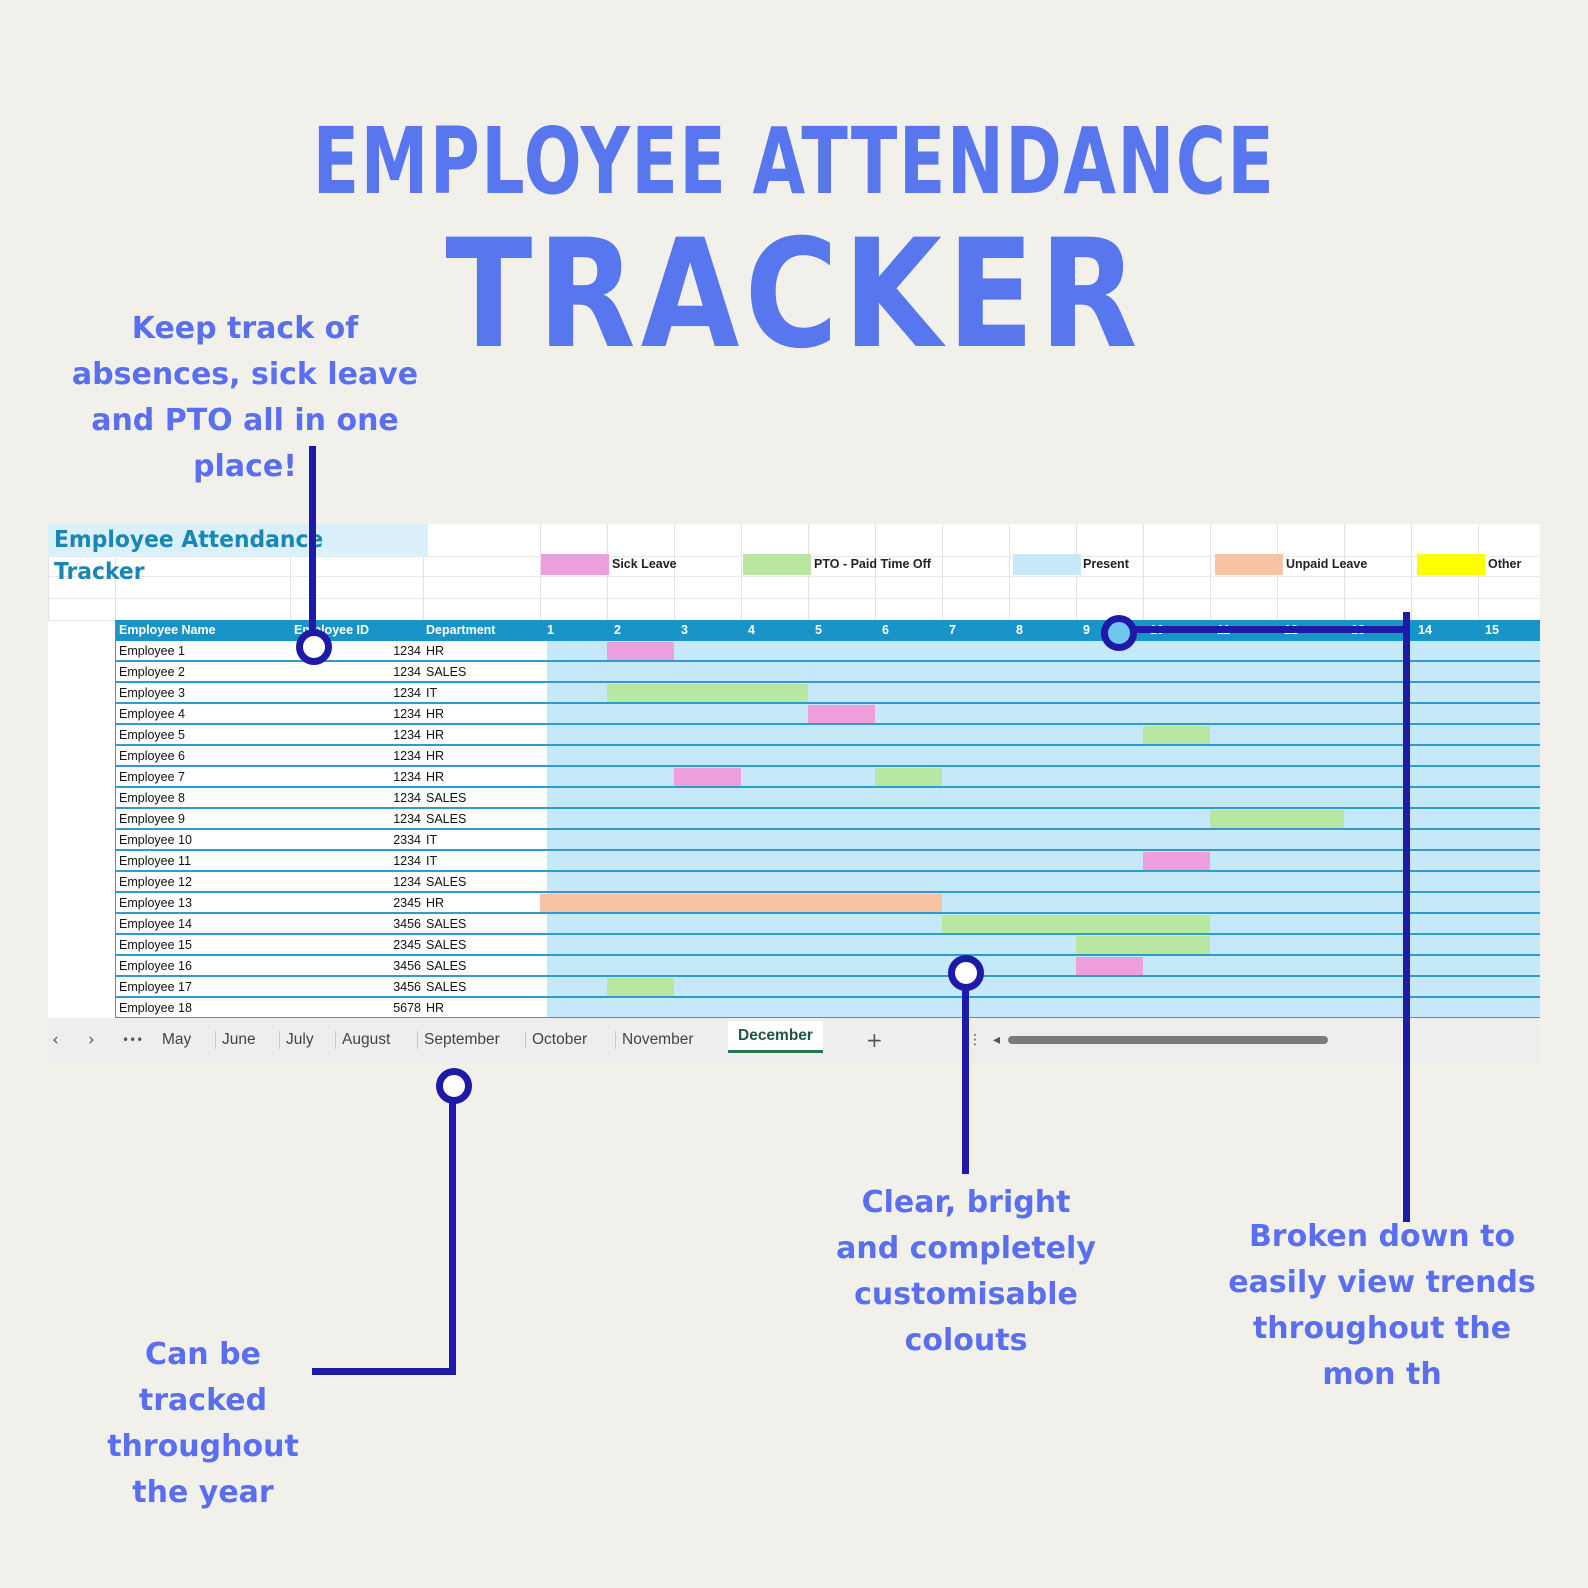  What do you see at coordinates (560, 1039) in the screenshot?
I see `tab-october: October` at bounding box center [560, 1039].